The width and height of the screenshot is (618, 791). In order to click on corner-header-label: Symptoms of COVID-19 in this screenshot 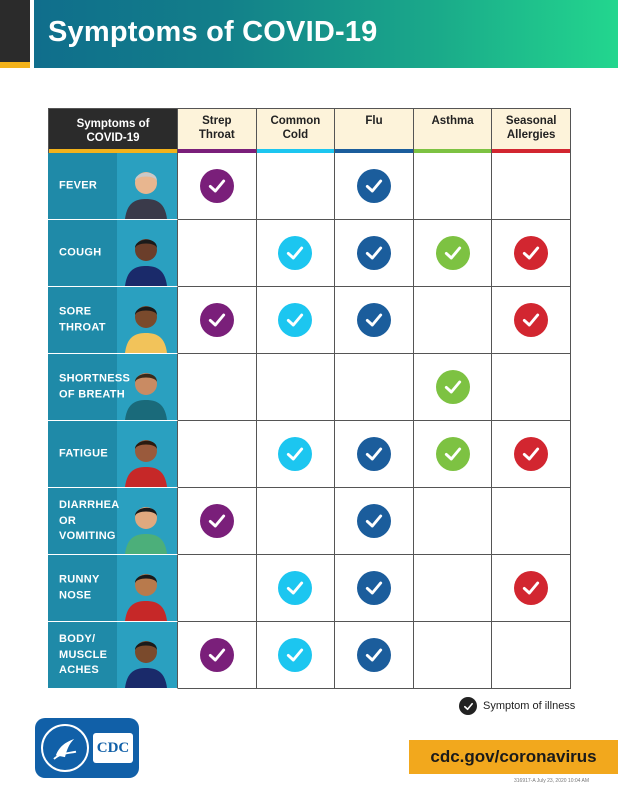, I will do `click(113, 130)`.